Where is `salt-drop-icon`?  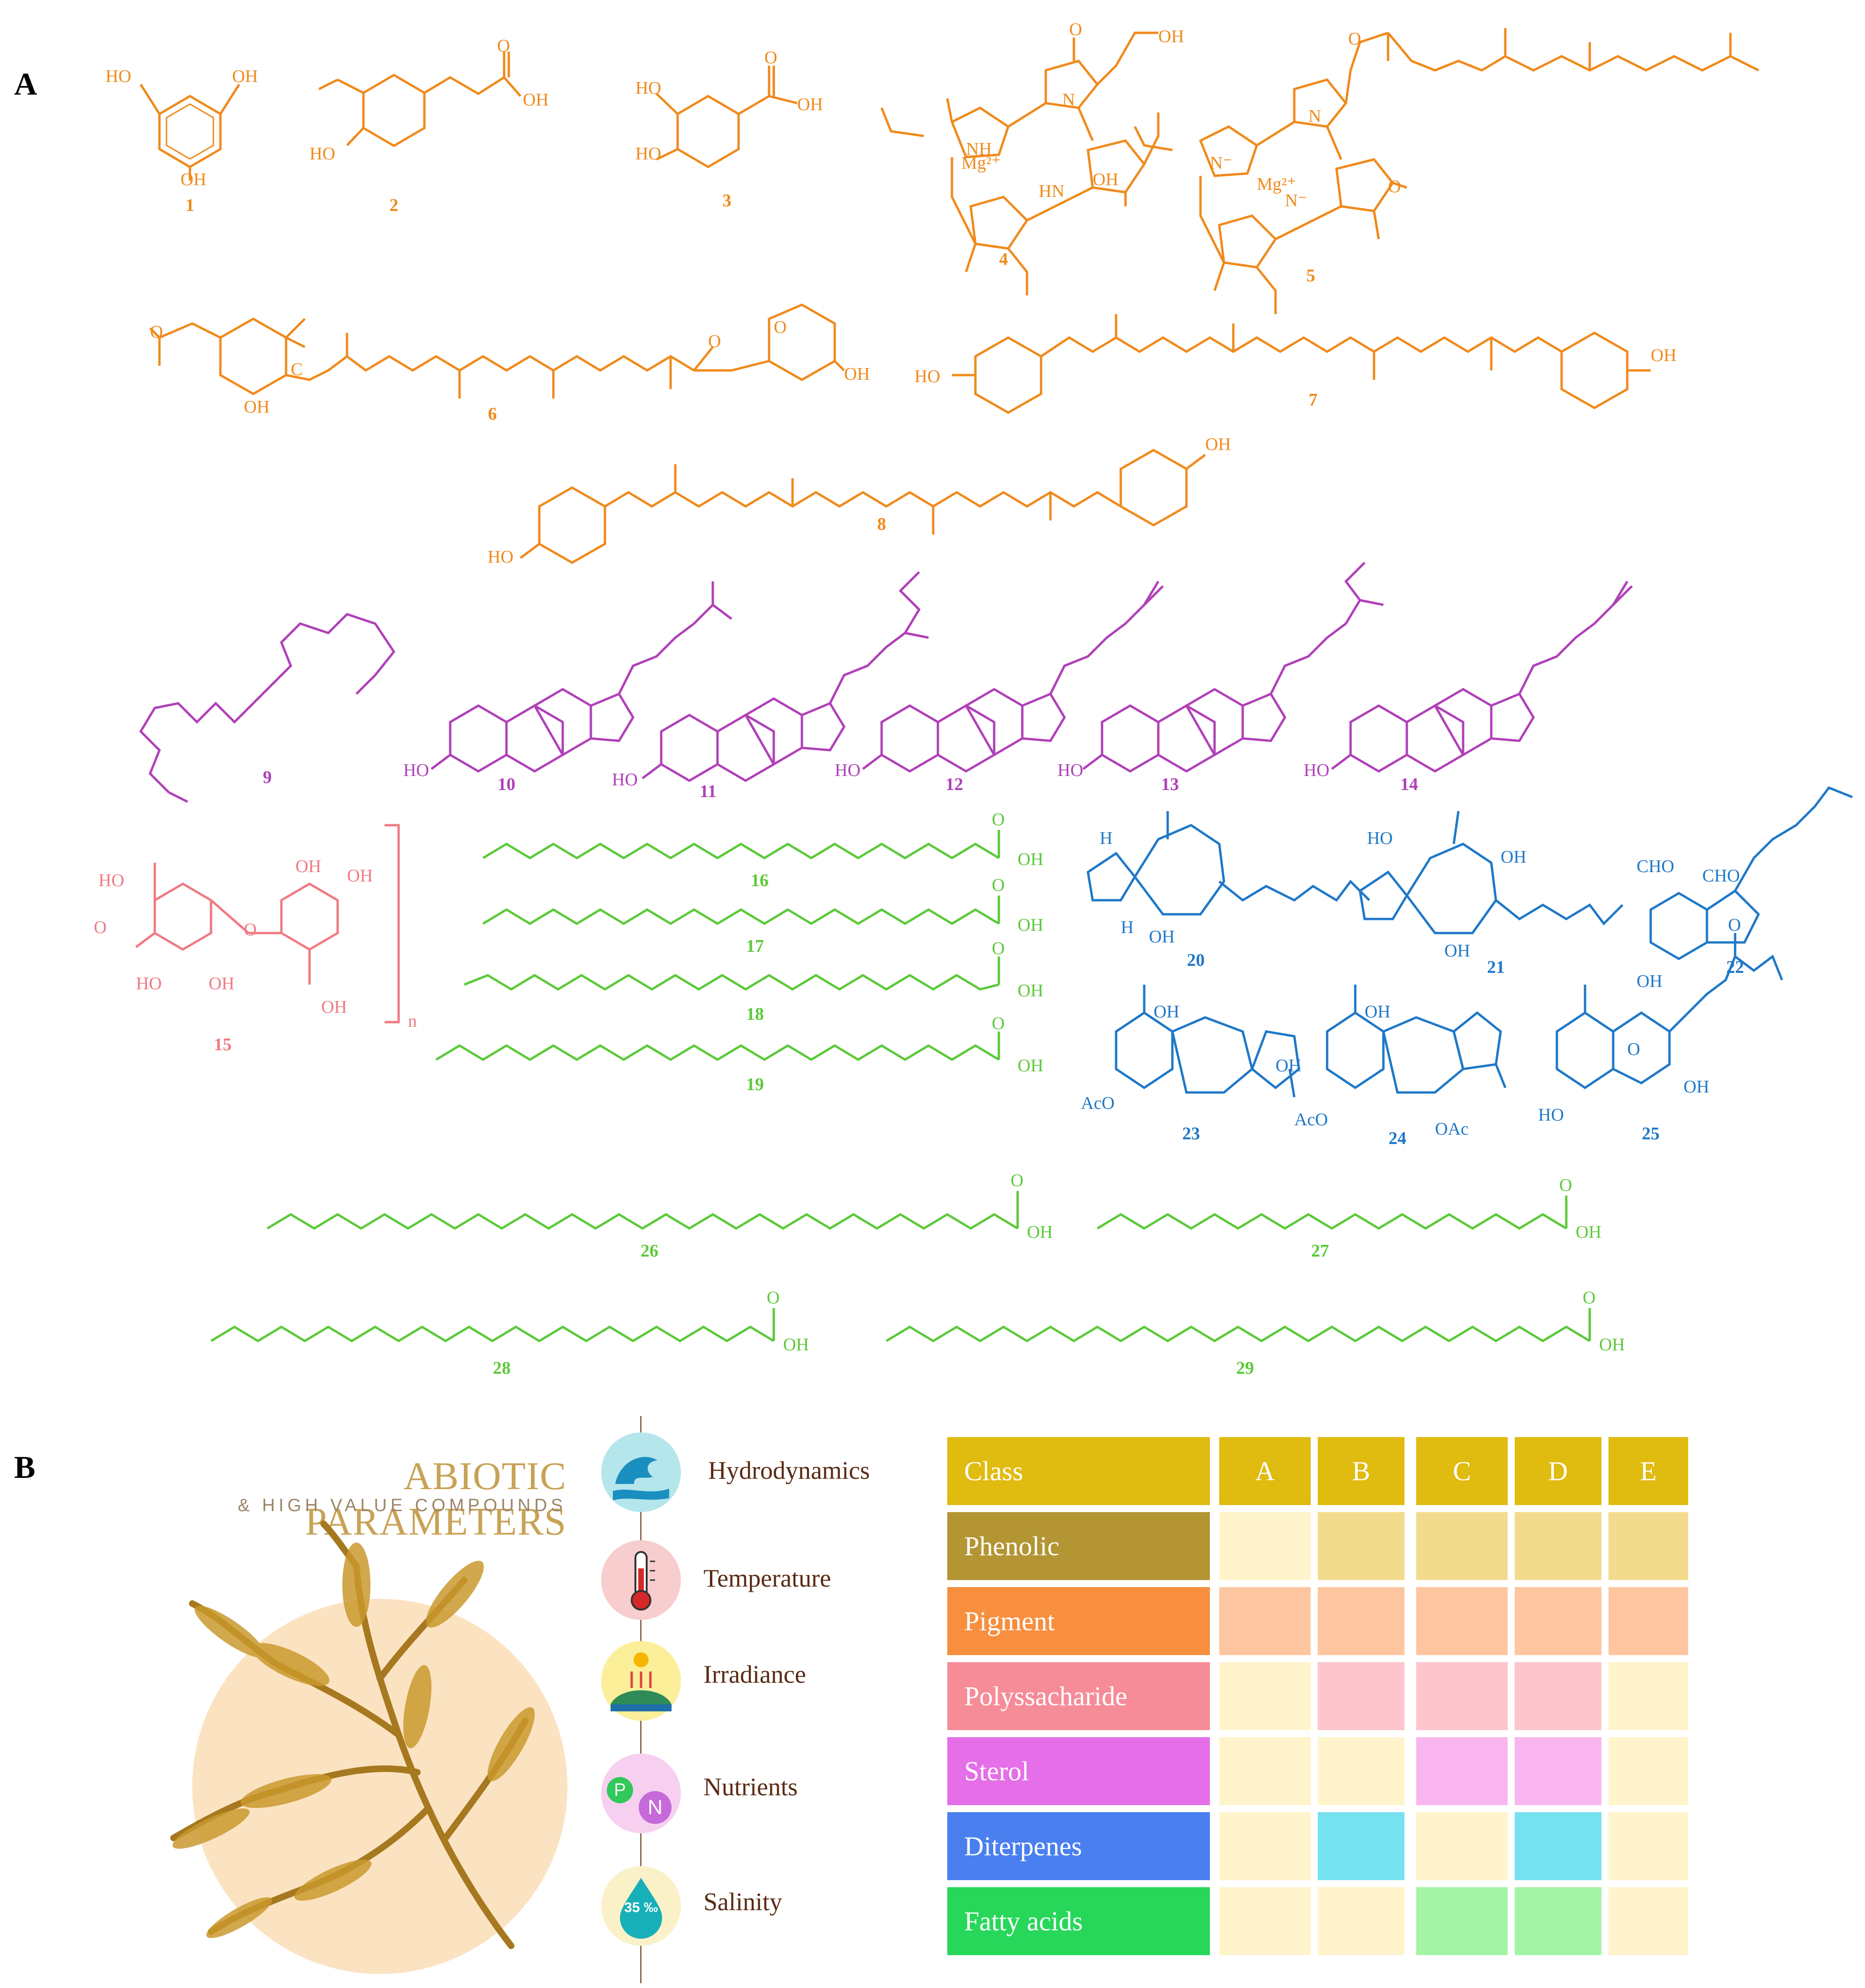 salt-drop-icon is located at coordinates (641, 1908).